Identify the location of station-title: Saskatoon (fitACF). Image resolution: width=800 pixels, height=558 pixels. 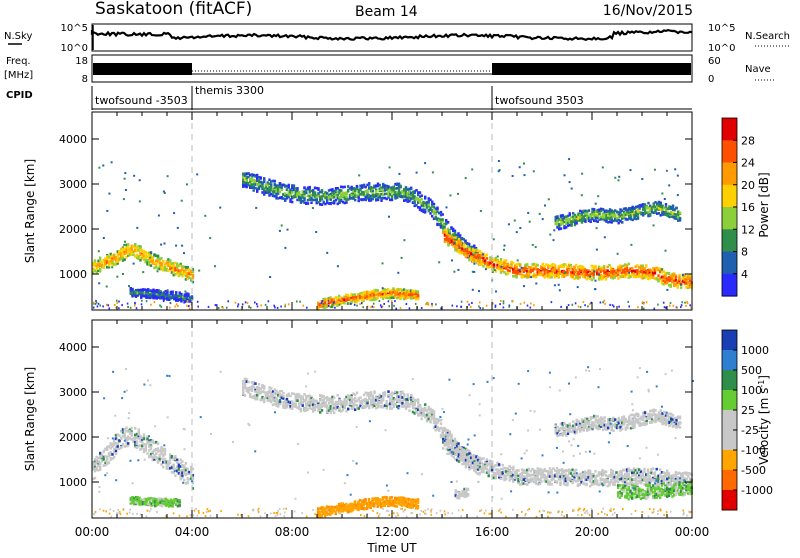
(173, 9).